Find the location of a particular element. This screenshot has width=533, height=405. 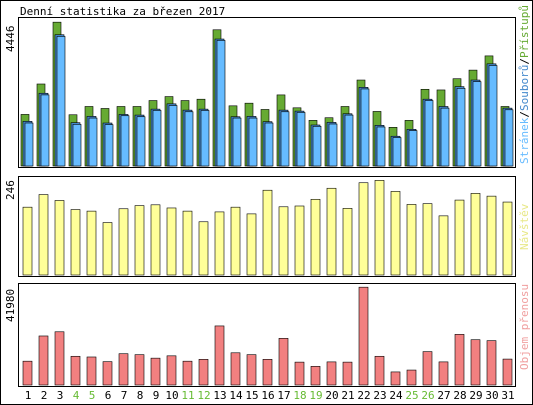

legend-sep-2: / is located at coordinates (524, 61).